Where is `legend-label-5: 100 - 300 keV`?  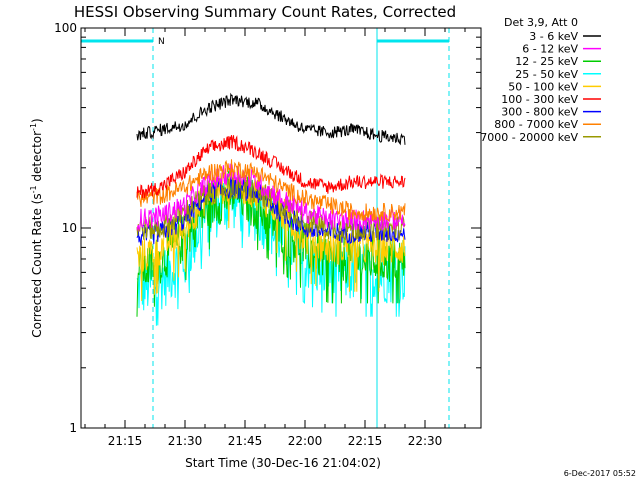 legend-label-5: 100 - 300 keV is located at coordinates (539, 99).